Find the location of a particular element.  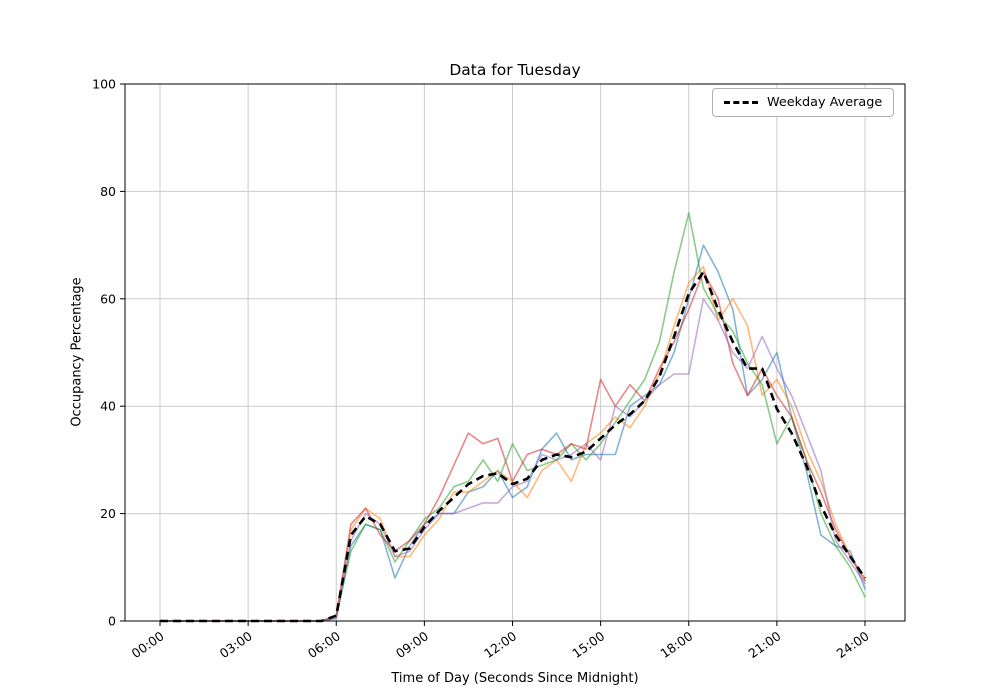

y-tick-label: 100 is located at coordinates (104, 84).